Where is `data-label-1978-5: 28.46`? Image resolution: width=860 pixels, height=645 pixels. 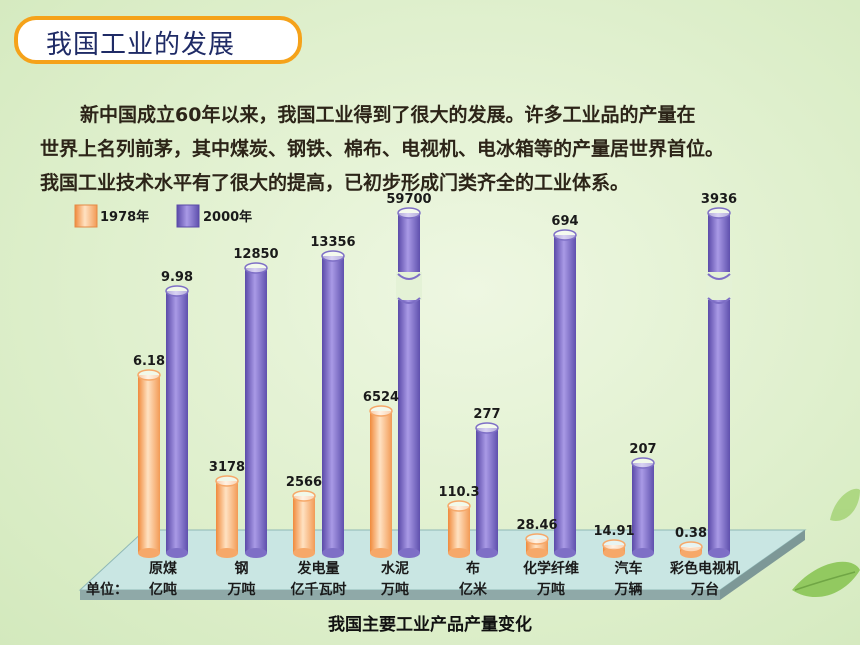
data-label-1978-5: 28.46 is located at coordinates (536, 525).